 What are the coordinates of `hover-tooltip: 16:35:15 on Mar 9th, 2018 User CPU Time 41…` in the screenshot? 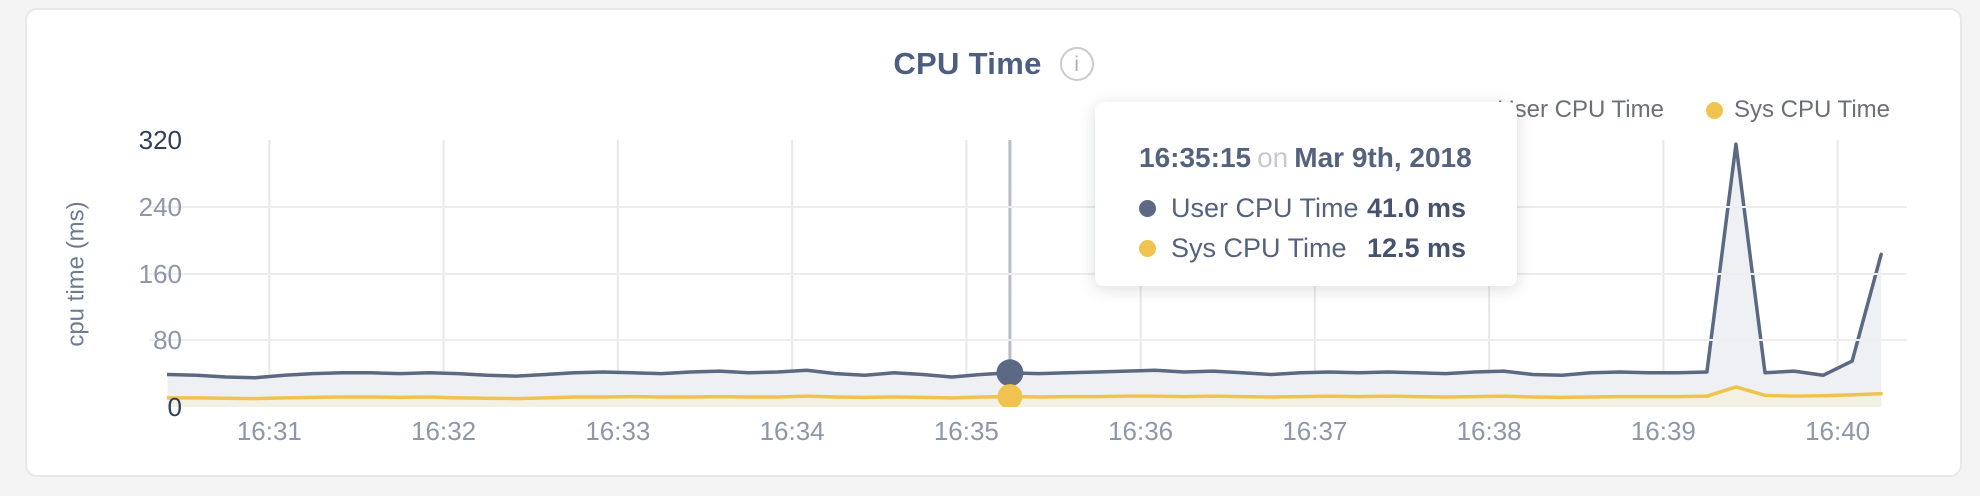 It's located at (1306, 194).